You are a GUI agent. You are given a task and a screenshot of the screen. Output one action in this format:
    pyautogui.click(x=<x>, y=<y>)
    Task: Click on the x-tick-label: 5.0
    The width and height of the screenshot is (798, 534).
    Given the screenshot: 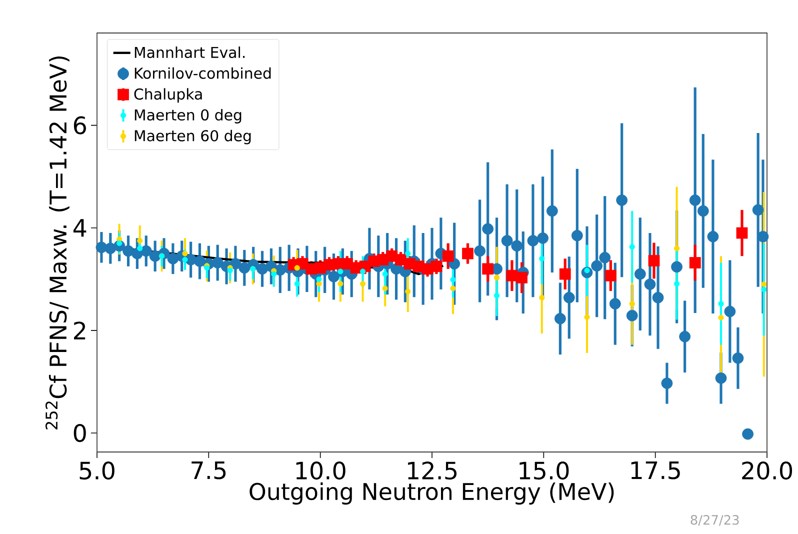 What is the action you would take?
    pyautogui.click(x=97, y=471)
    